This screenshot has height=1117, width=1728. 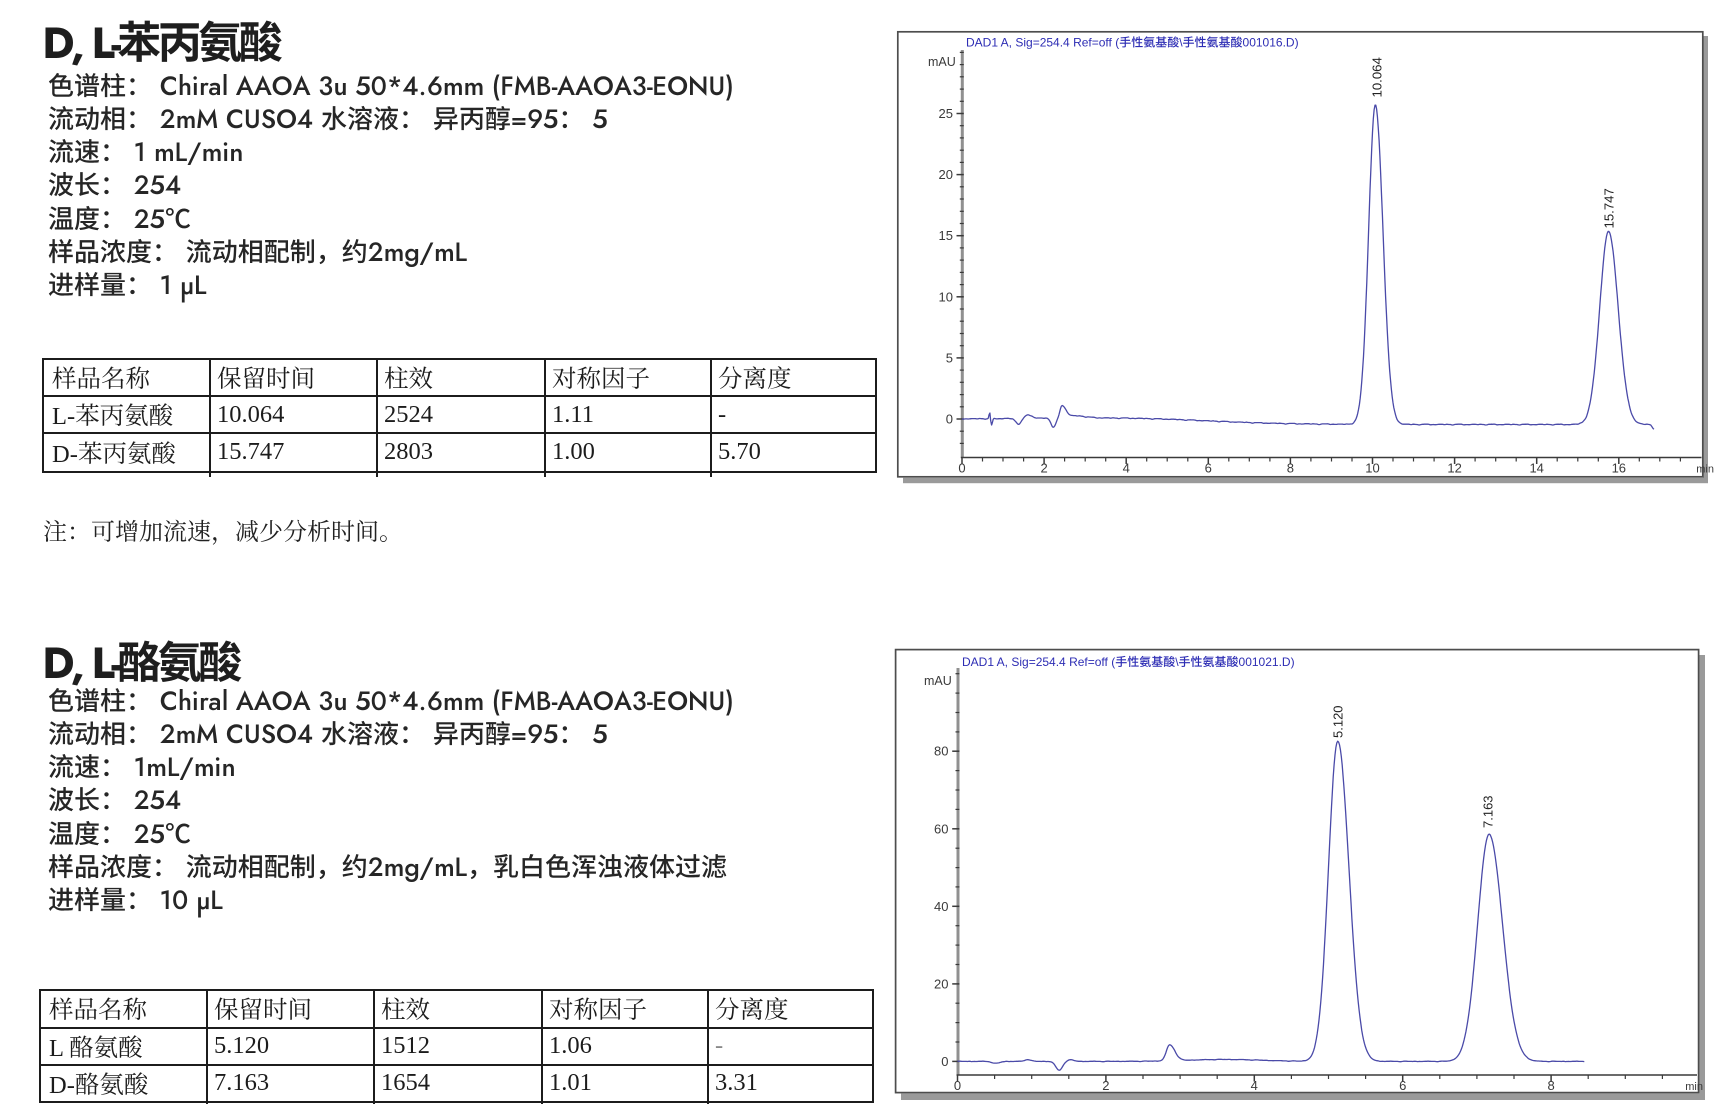 I want to click on svg-text: 15, so click(x=946, y=235).